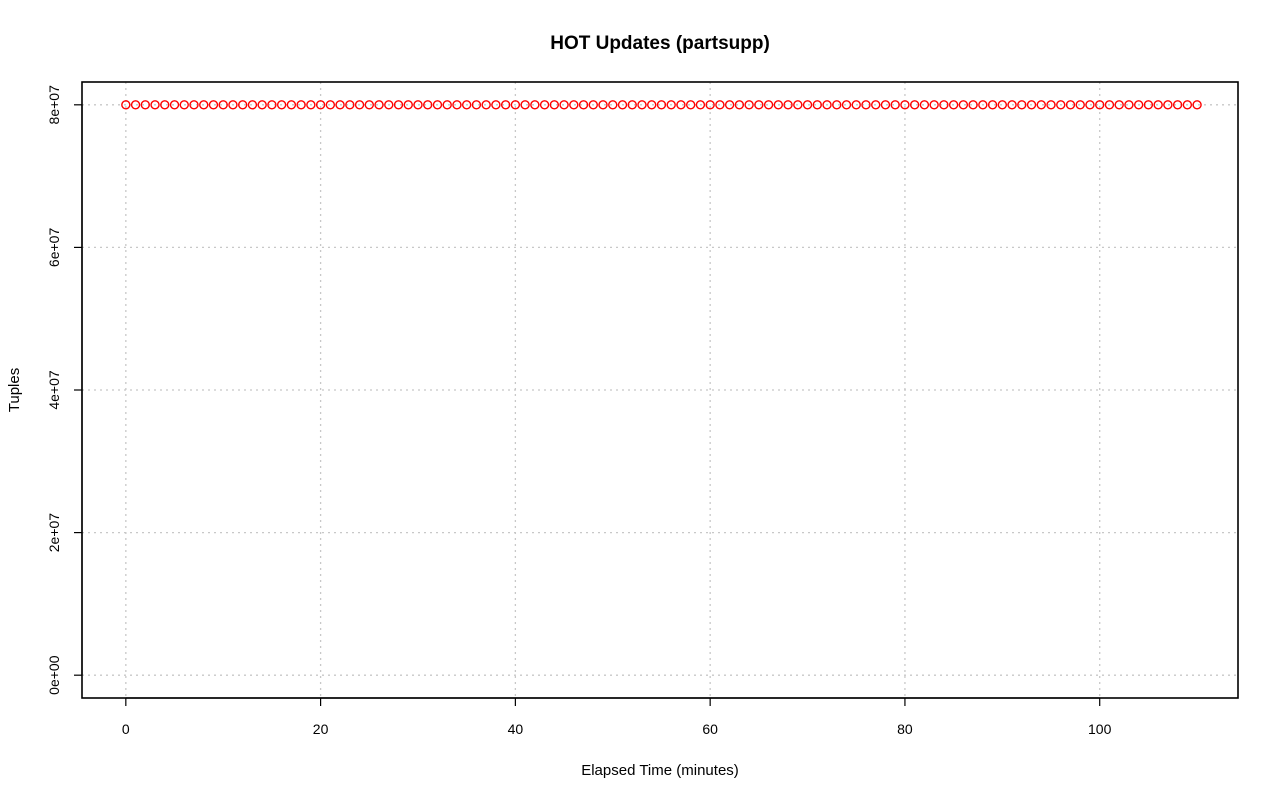 This screenshot has height=801, width=1280. I want to click on data-points, so click(661, 105).